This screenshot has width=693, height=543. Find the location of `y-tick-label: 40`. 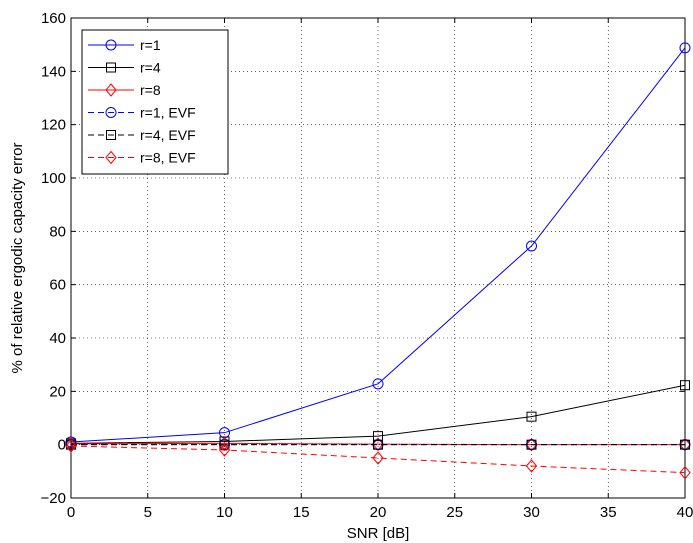

y-tick-label: 40 is located at coordinates (57, 338).